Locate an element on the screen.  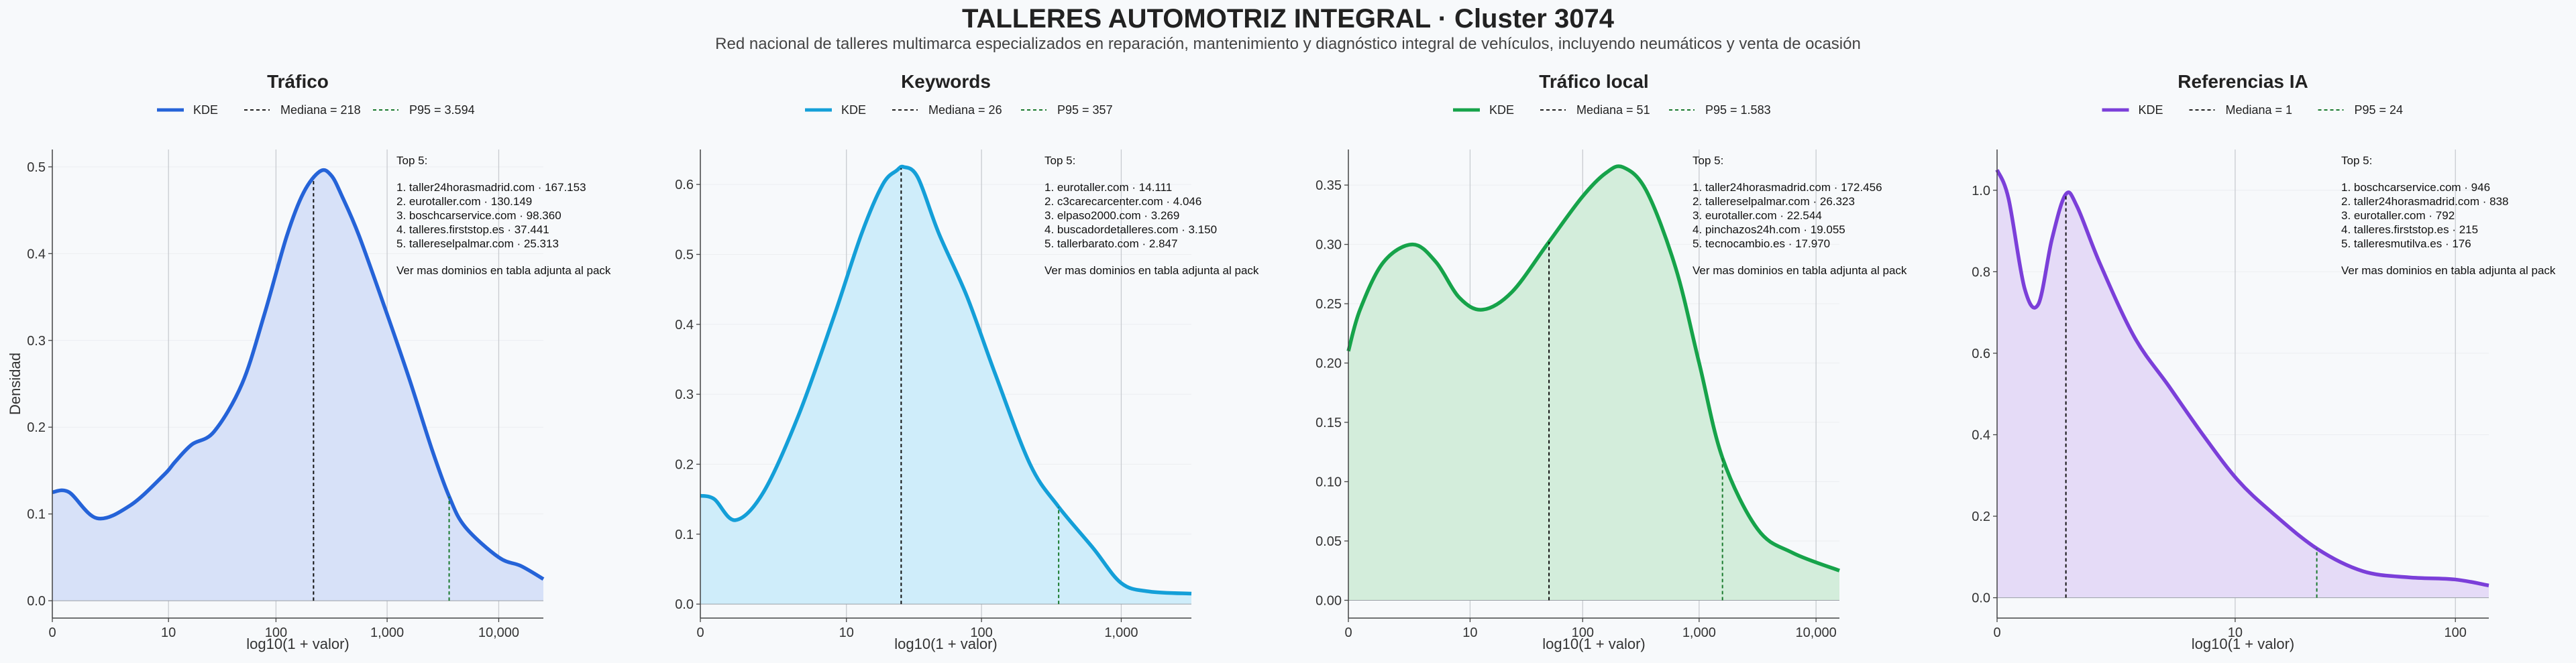
top5-item: 2. c3carecarcenter.com · 4.046 is located at coordinates (1122, 201).